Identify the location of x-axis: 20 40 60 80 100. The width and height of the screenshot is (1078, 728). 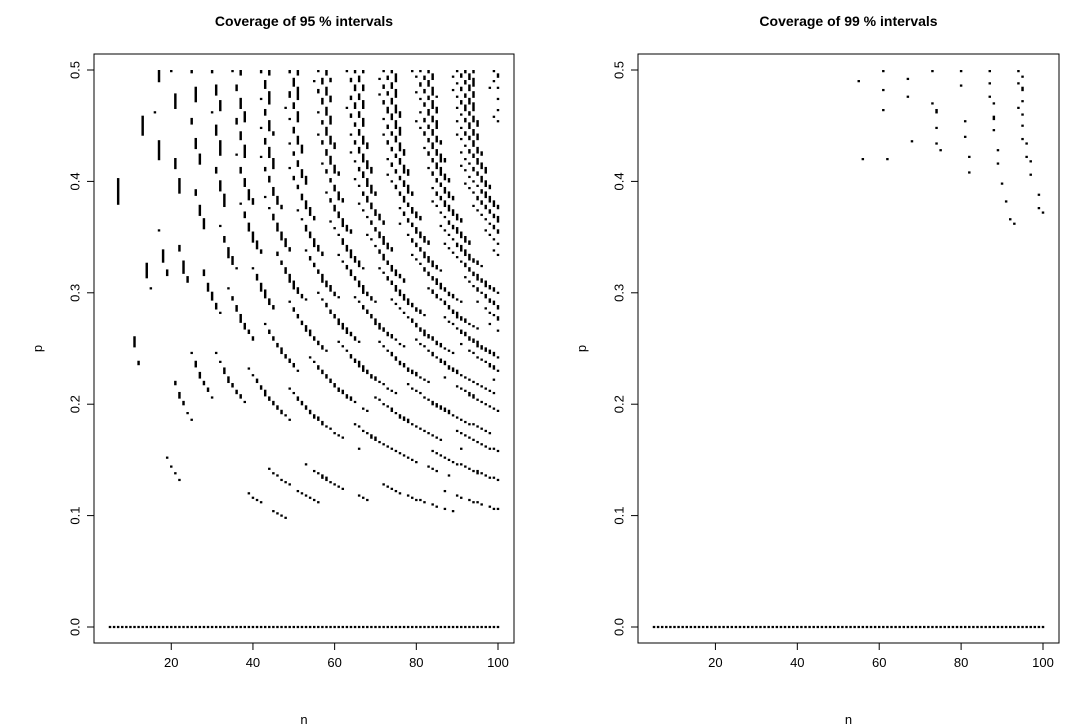
(881, 656).